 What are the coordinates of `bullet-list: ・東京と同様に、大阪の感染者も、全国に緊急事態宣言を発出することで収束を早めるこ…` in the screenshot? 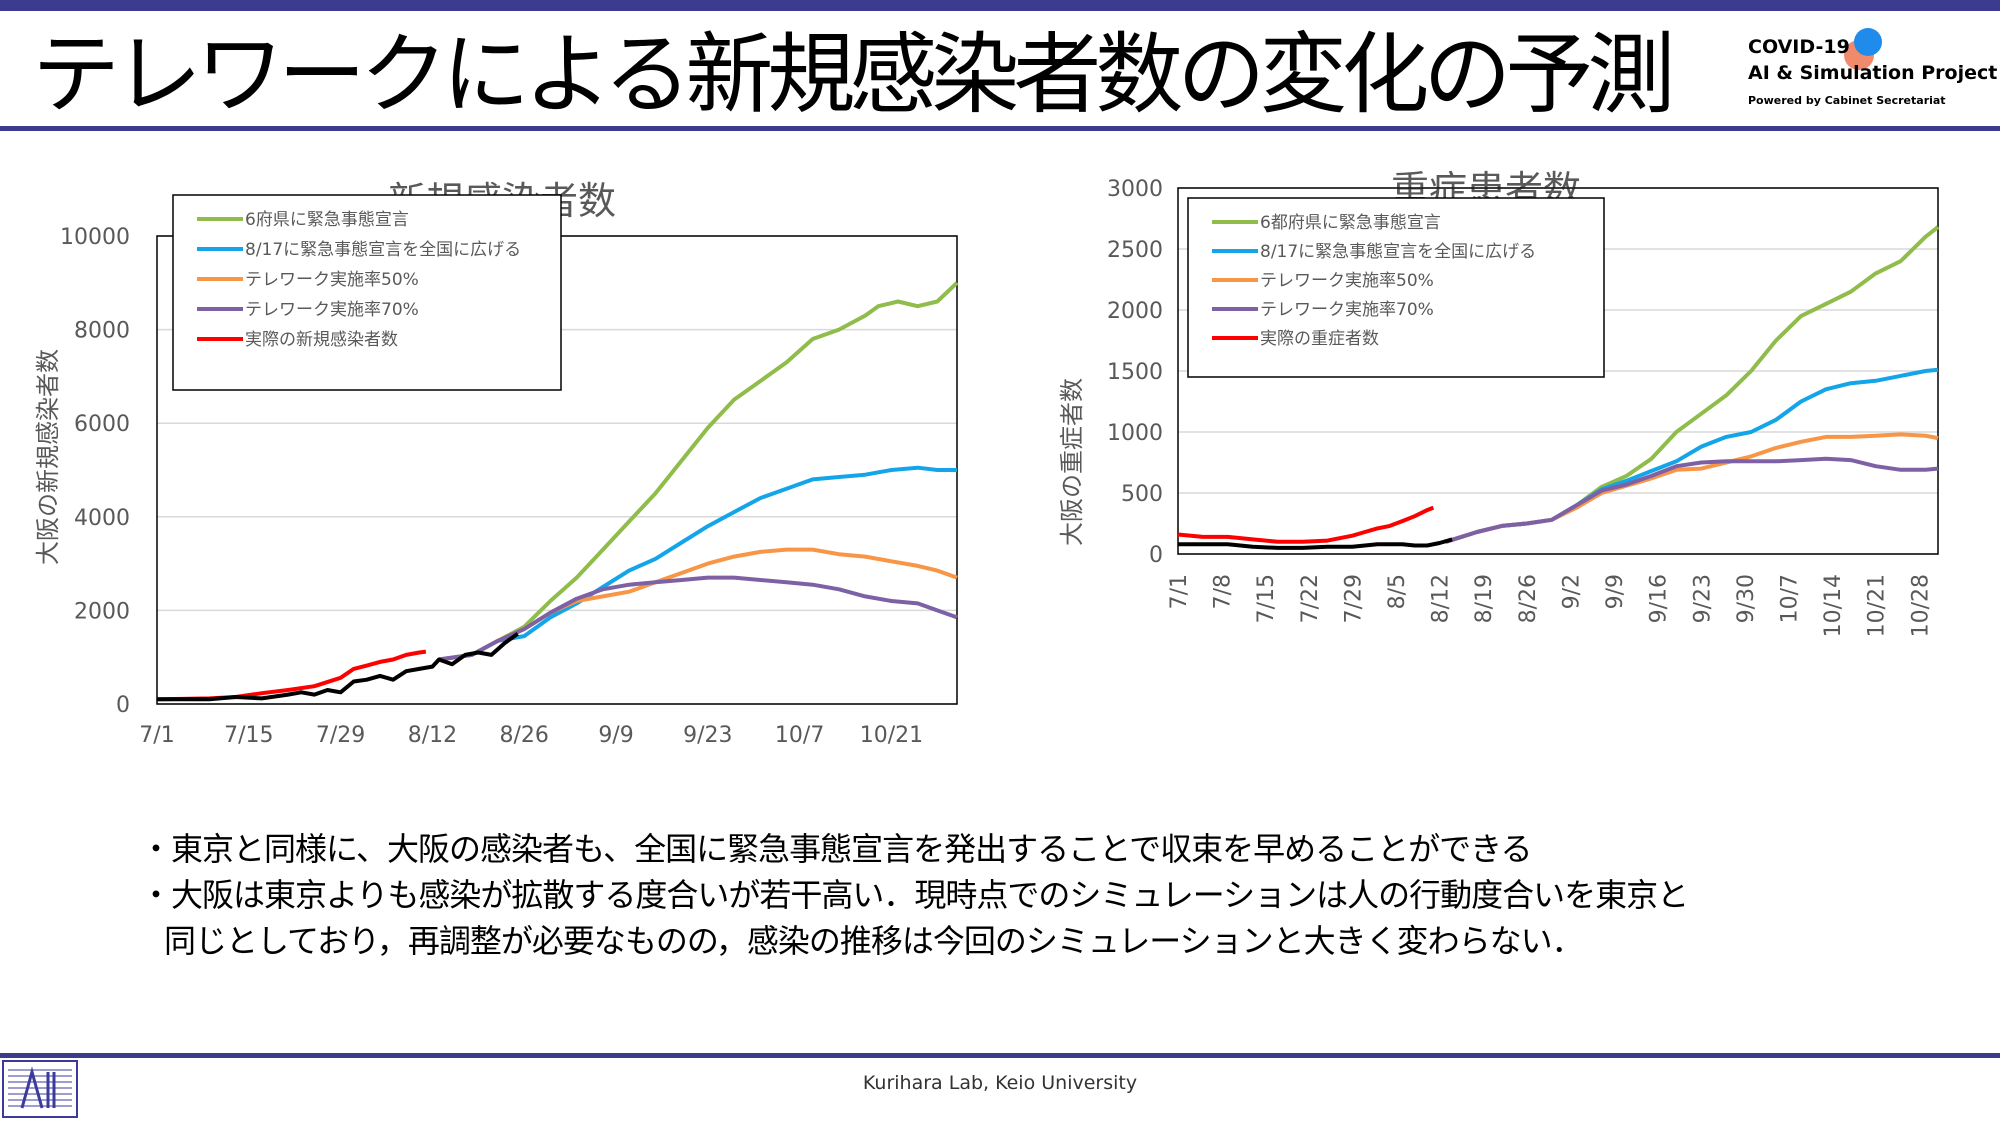 It's located at (914, 895).